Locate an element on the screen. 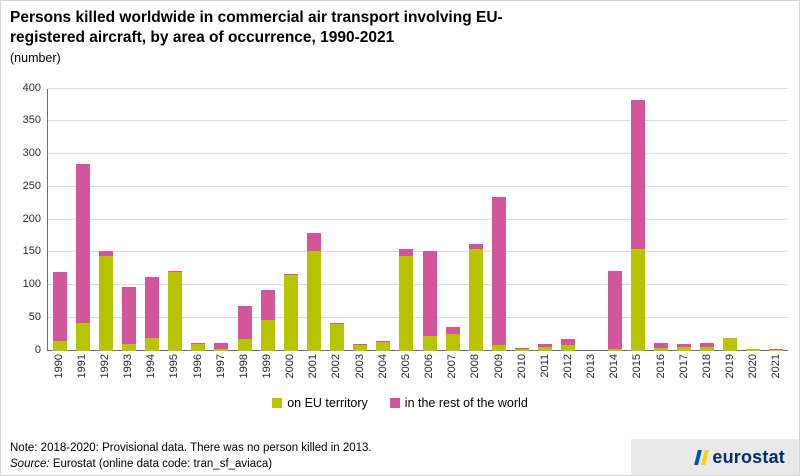  y-tick-label: 100 is located at coordinates (31, 284).